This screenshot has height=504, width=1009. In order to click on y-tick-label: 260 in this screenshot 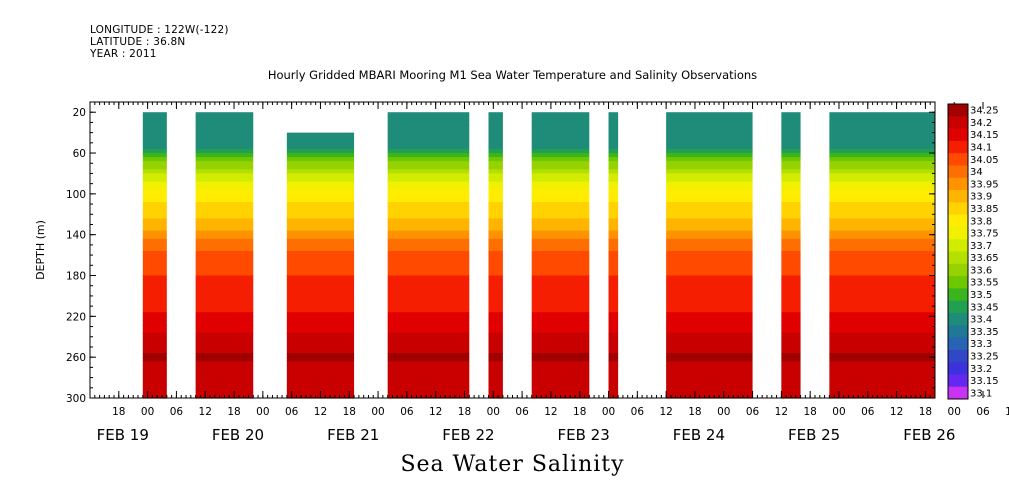, I will do `click(76, 358)`.